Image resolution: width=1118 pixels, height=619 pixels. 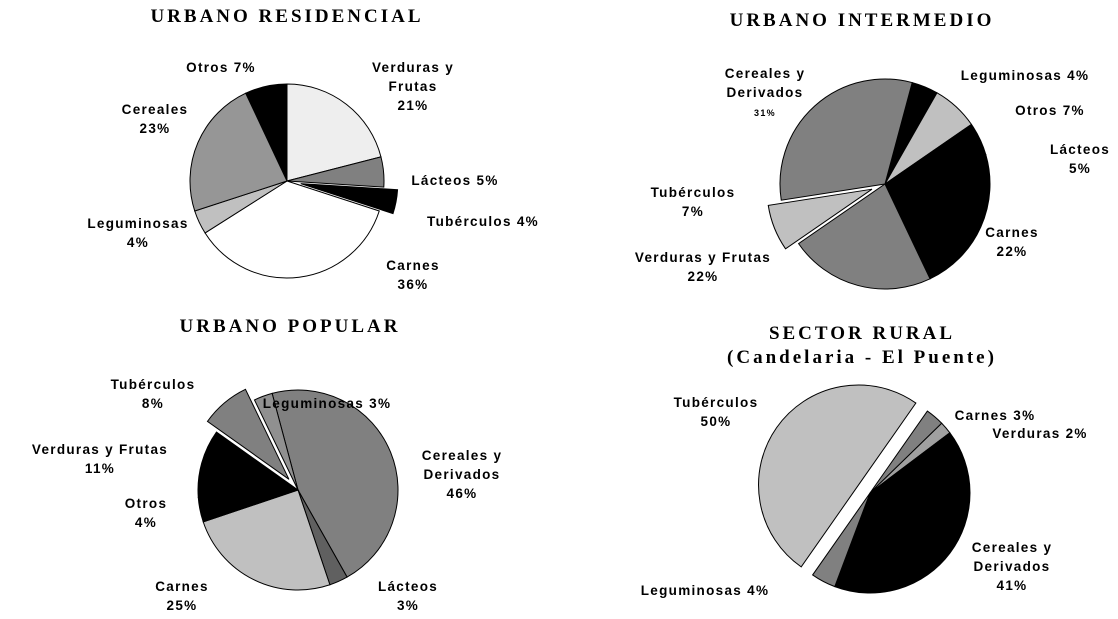 What do you see at coordinates (413, 105) in the screenshot?
I see `value-label: 21%` at bounding box center [413, 105].